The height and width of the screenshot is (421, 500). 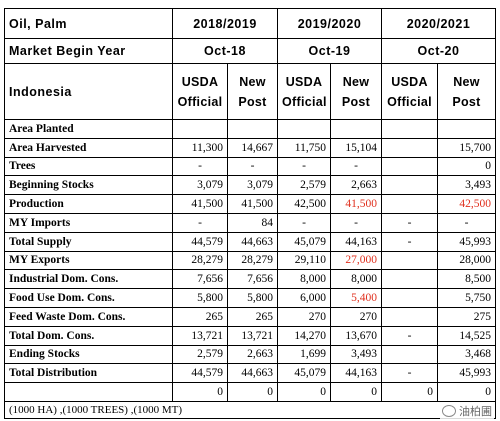 I want to click on table-cell: 275, so click(x=466, y=316).